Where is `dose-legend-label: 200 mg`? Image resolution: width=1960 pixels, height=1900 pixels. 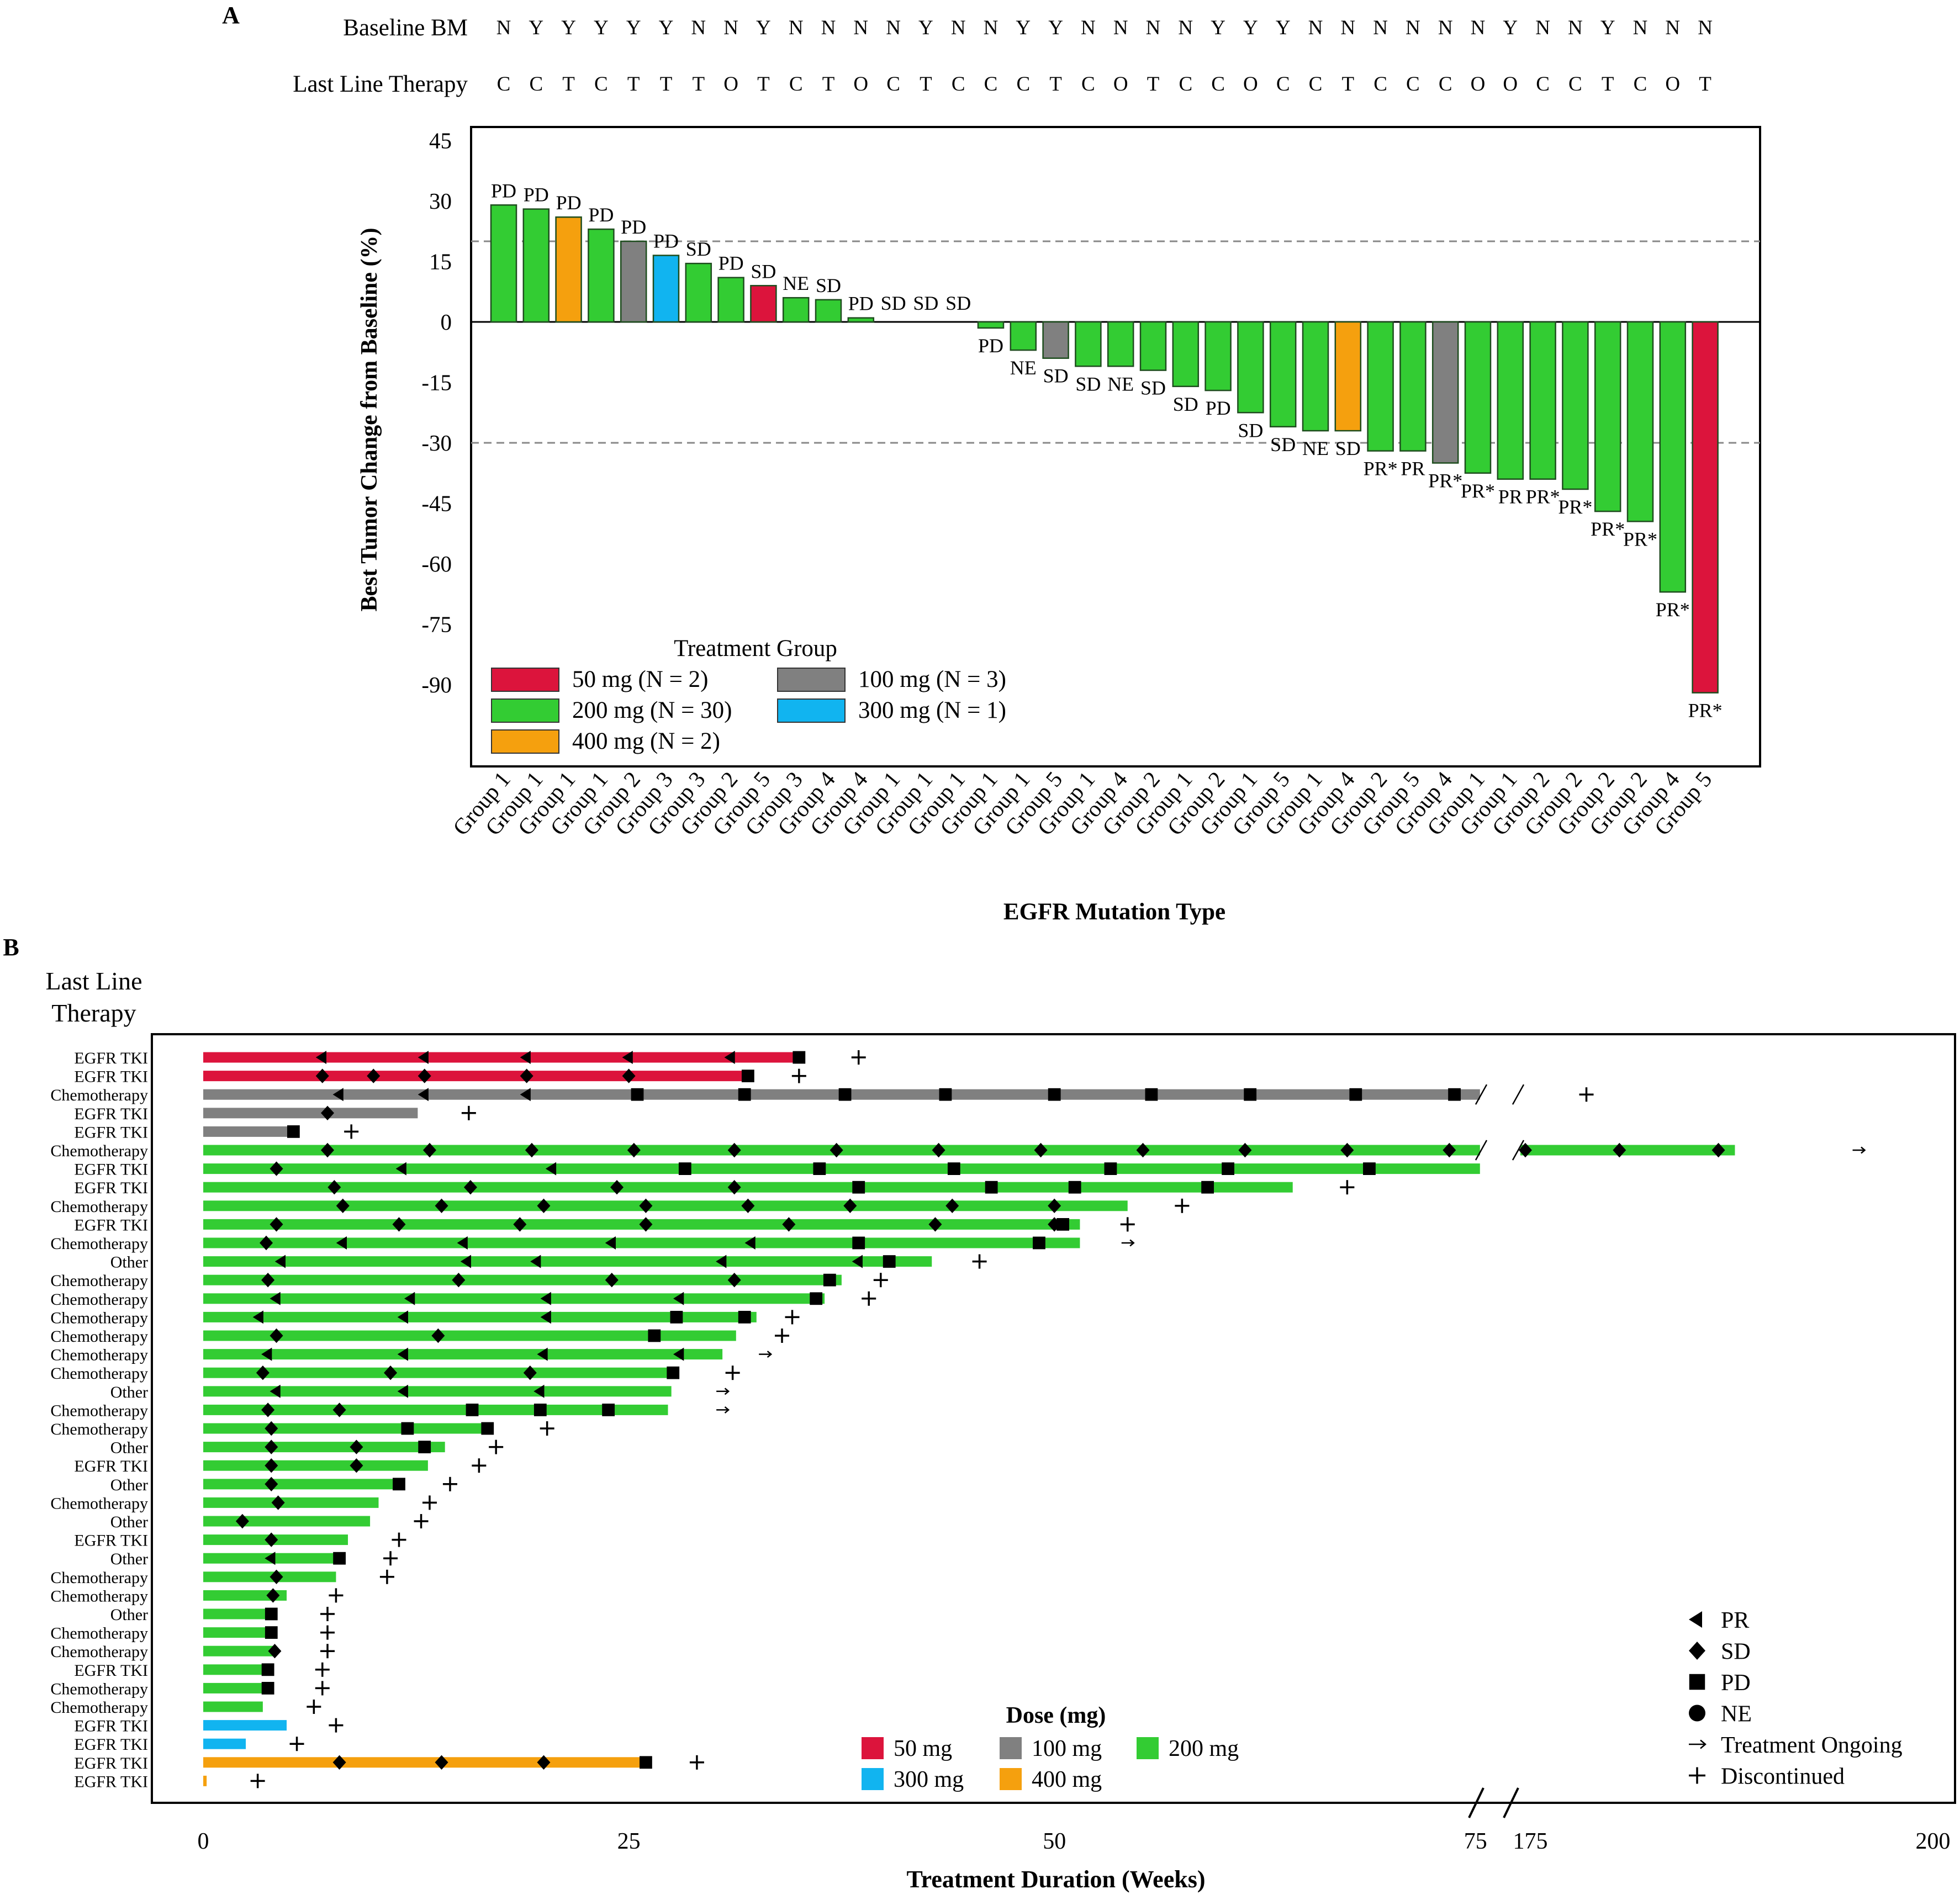 dose-legend-label: 200 mg is located at coordinates (1204, 1748).